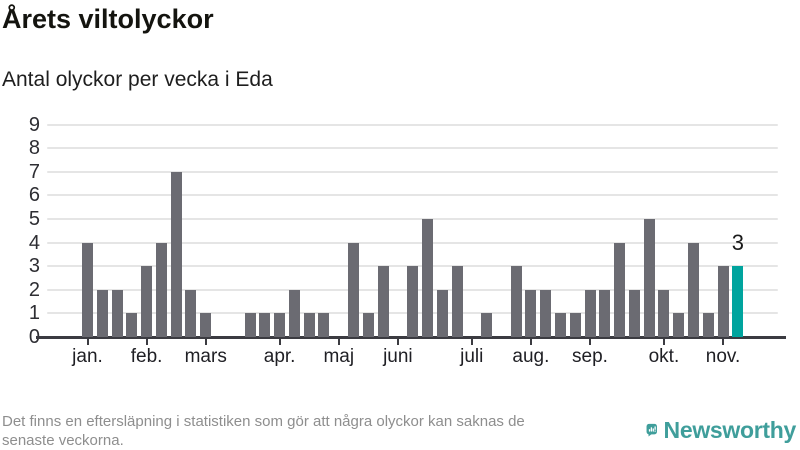  What do you see at coordinates (34, 337) in the screenshot?
I see `y-axis-label-0: 0` at bounding box center [34, 337].